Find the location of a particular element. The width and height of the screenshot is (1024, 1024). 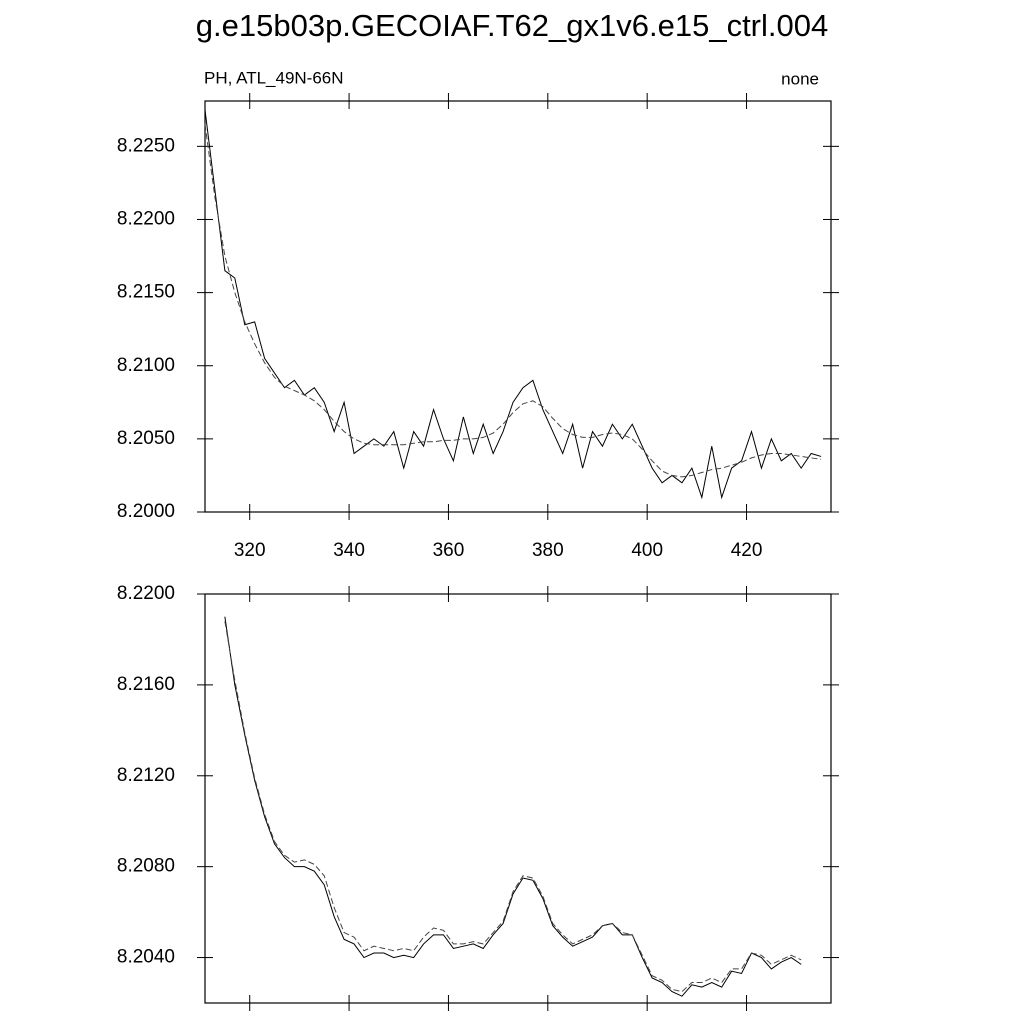

y-tick-label: 8.2250 is located at coordinates (146, 145).